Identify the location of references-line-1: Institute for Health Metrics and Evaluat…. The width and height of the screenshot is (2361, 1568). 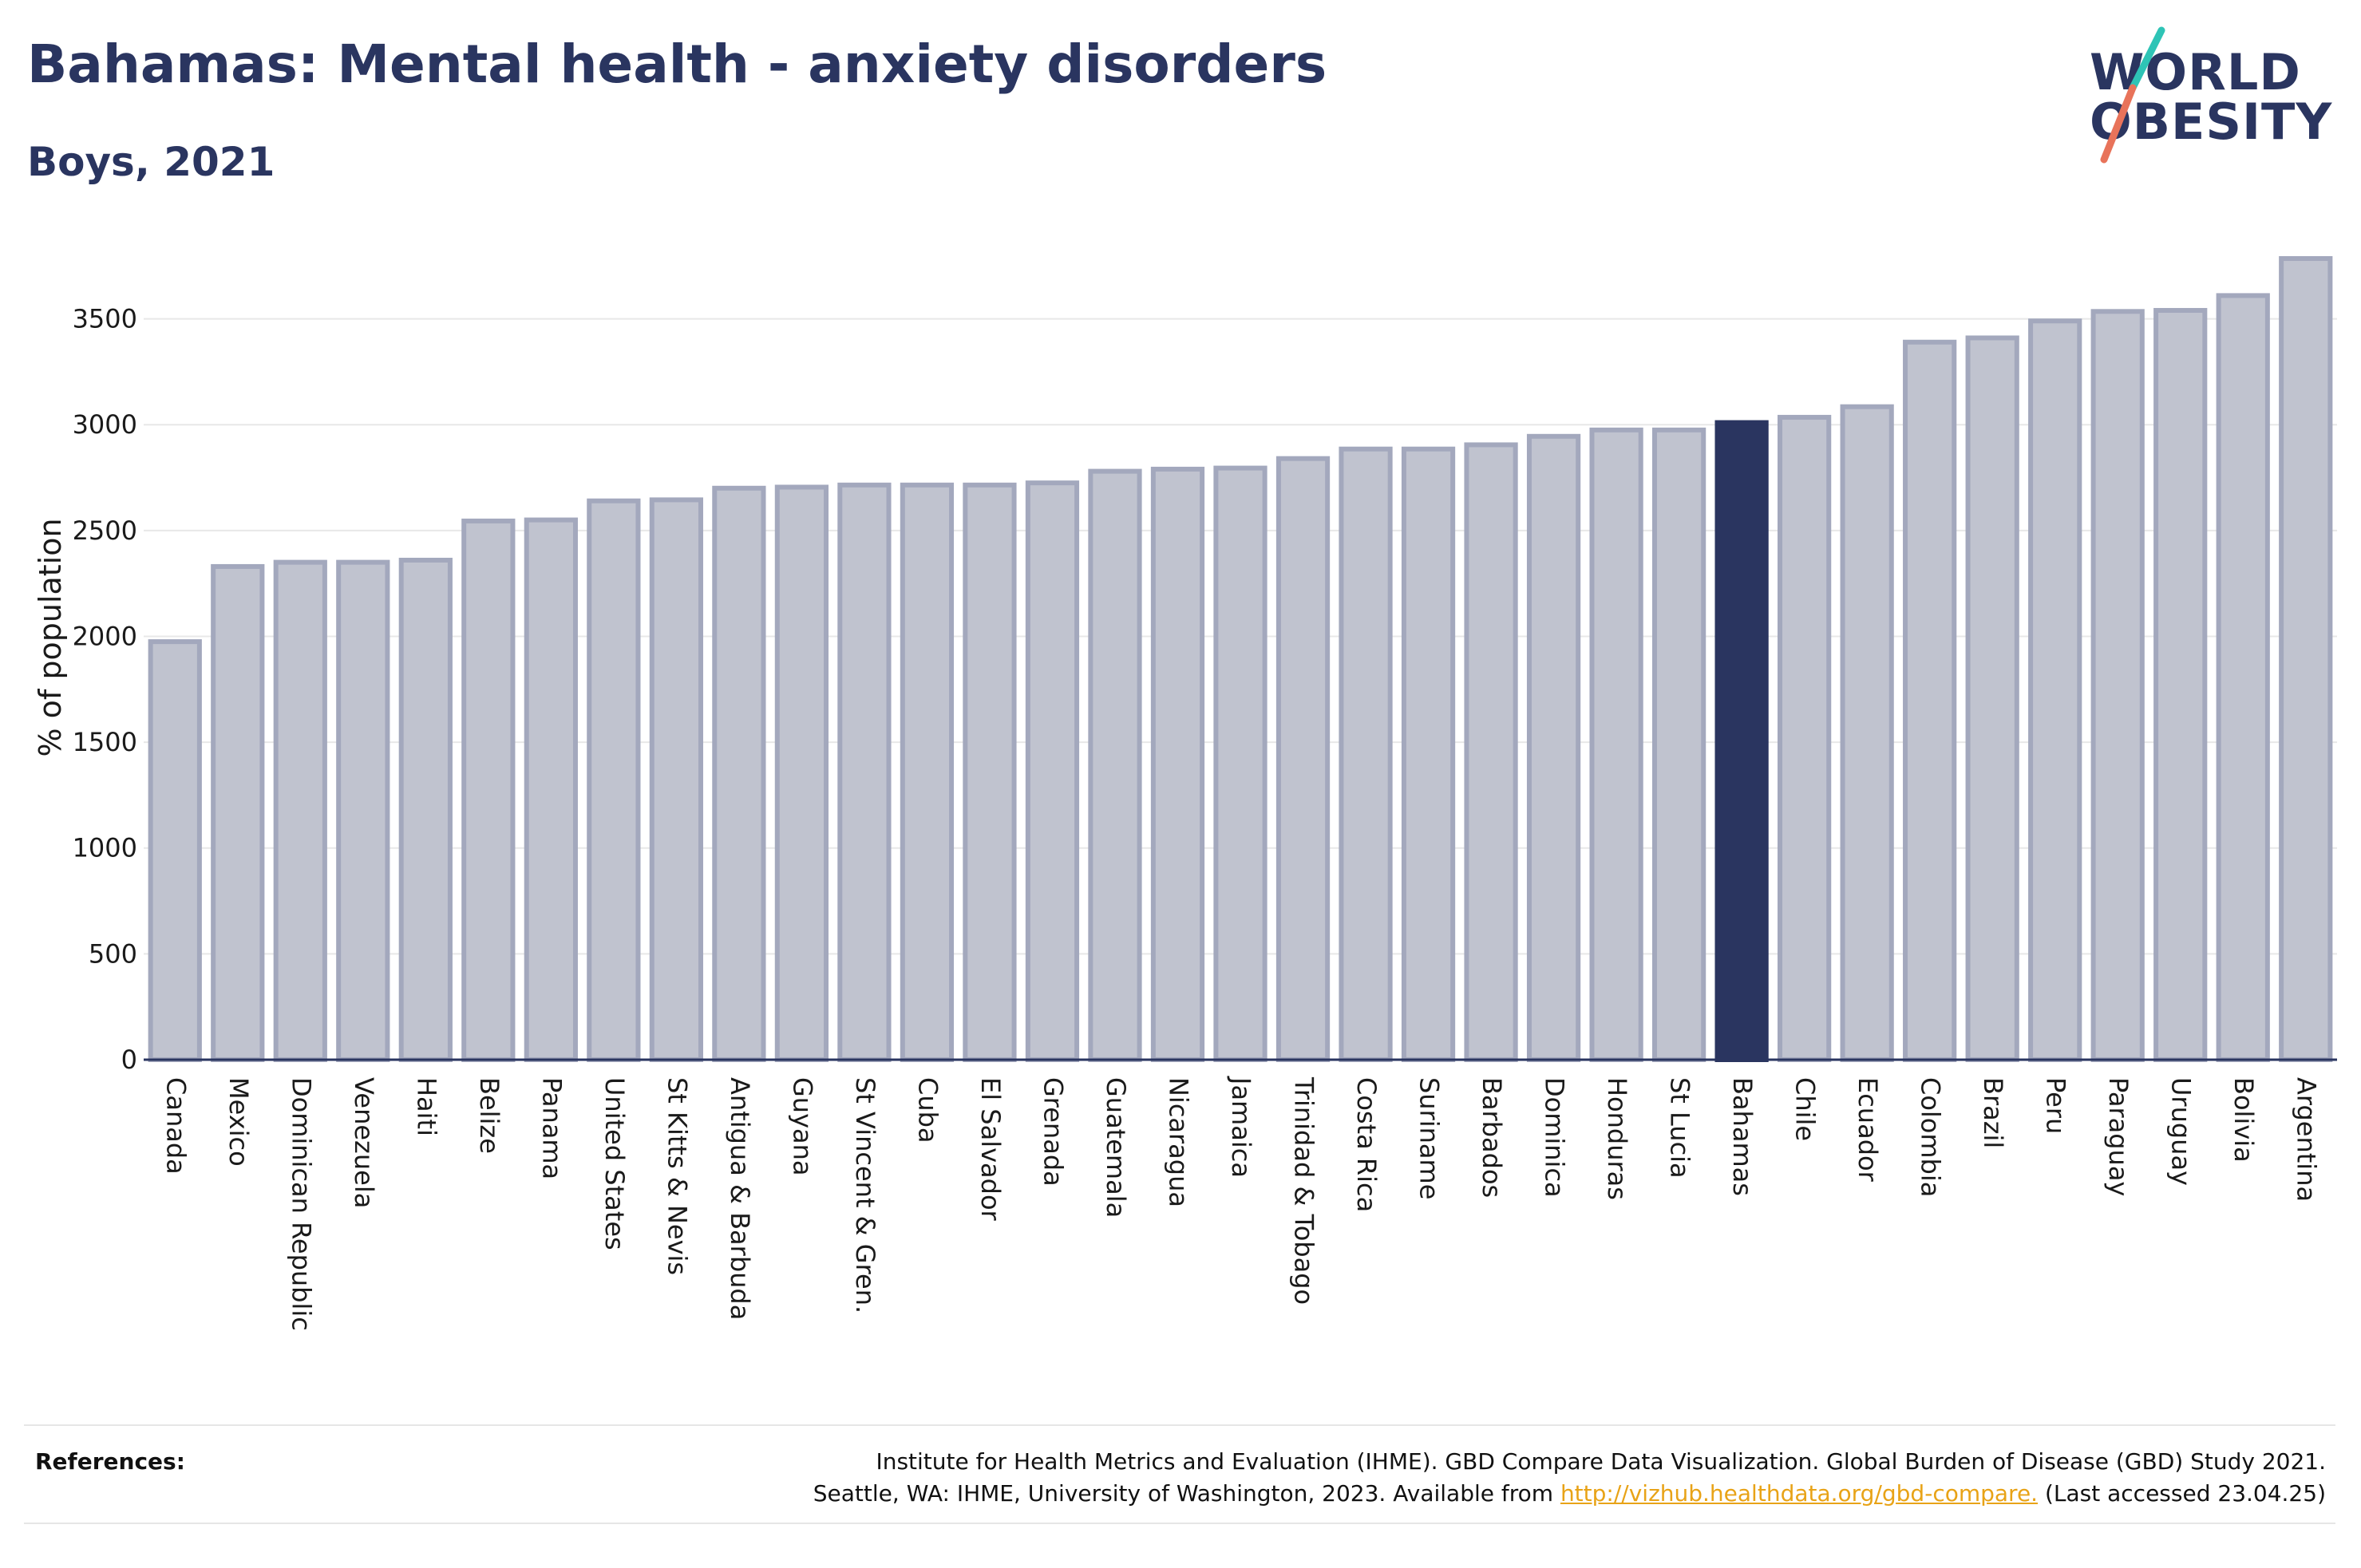
(1601, 1461).